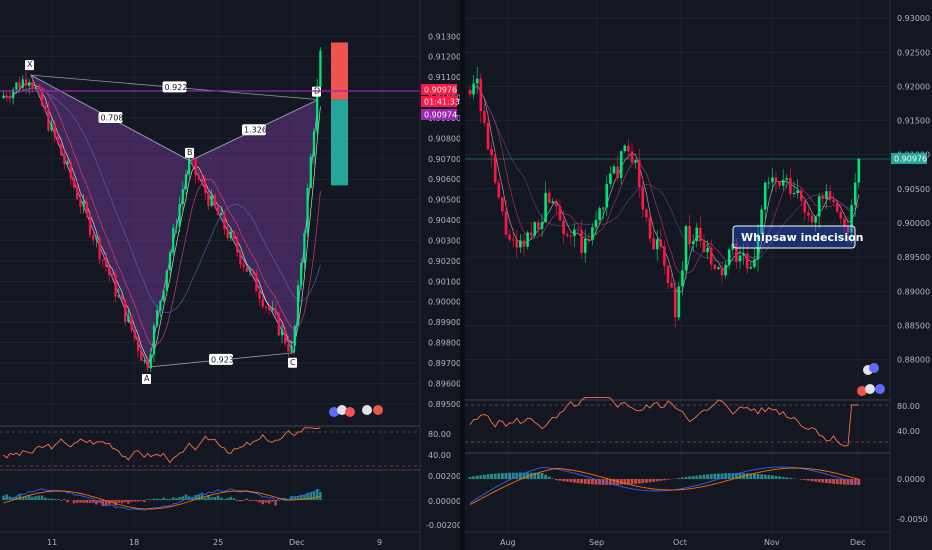 The image size is (932, 550). Describe the element at coordinates (444, 363) in the screenshot. I see `y-tick-label: 0.89700` at that location.